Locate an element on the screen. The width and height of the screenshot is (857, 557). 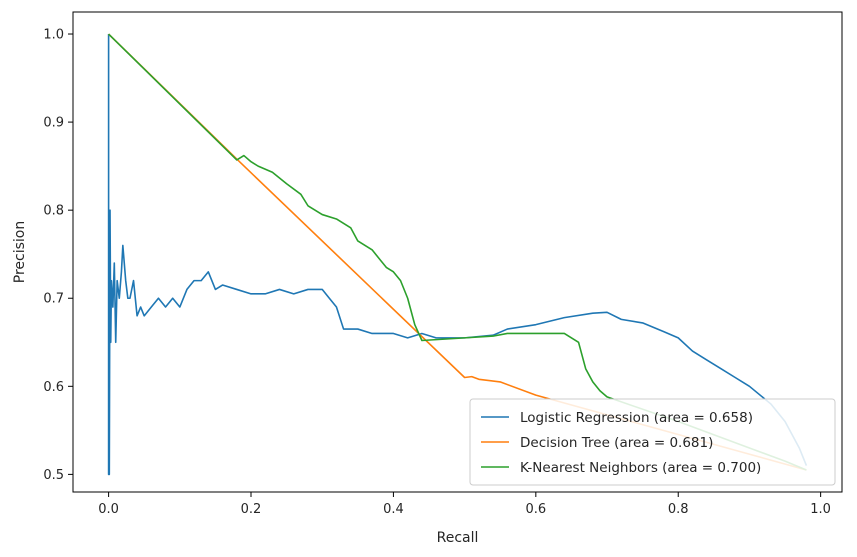
y-tick-label: 1.0 is located at coordinates (53, 35).